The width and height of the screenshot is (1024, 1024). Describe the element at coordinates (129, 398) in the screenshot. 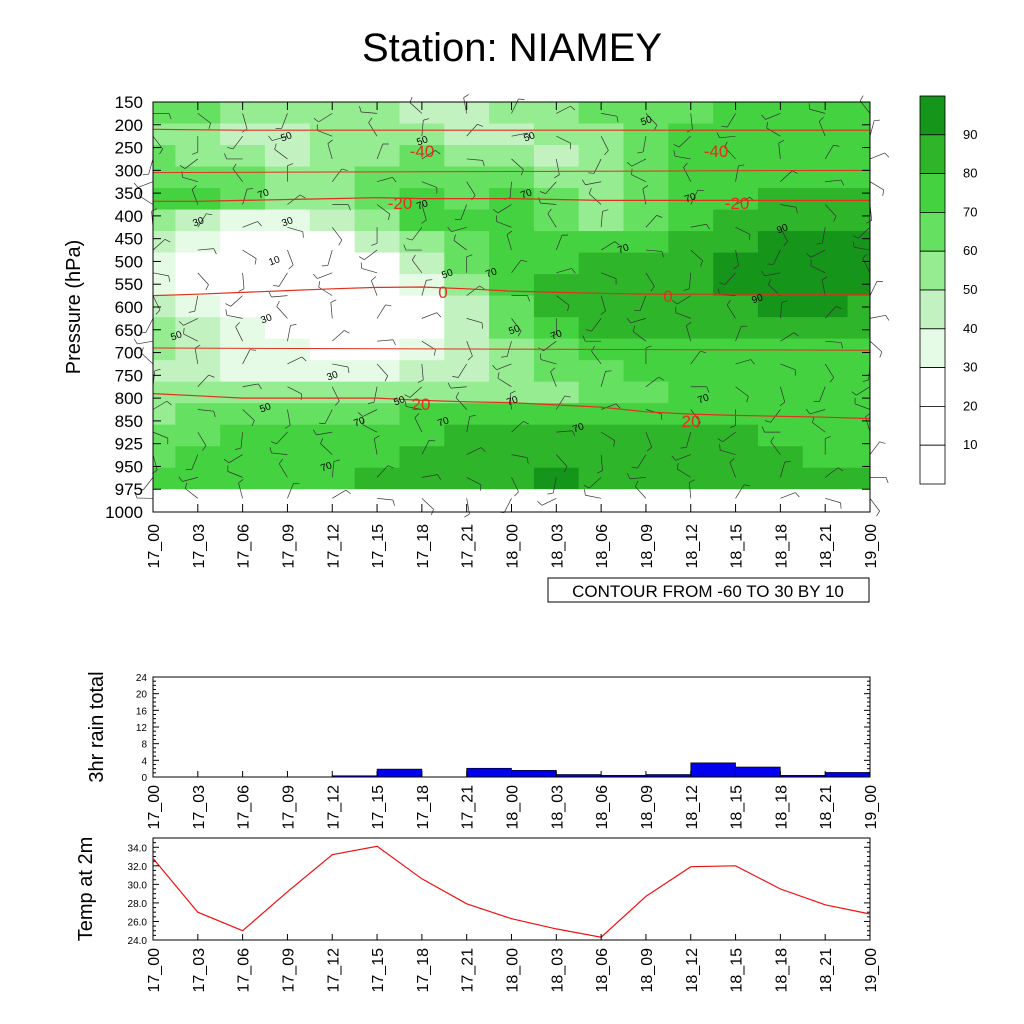

I see `y-tick-label: 800` at that location.